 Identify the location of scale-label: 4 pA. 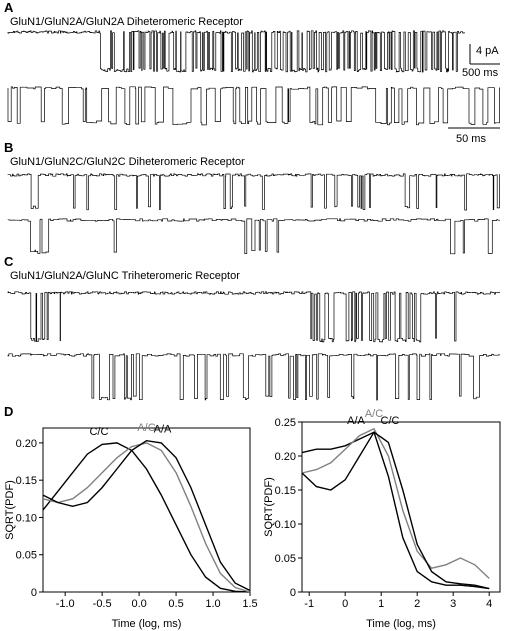
(487, 51).